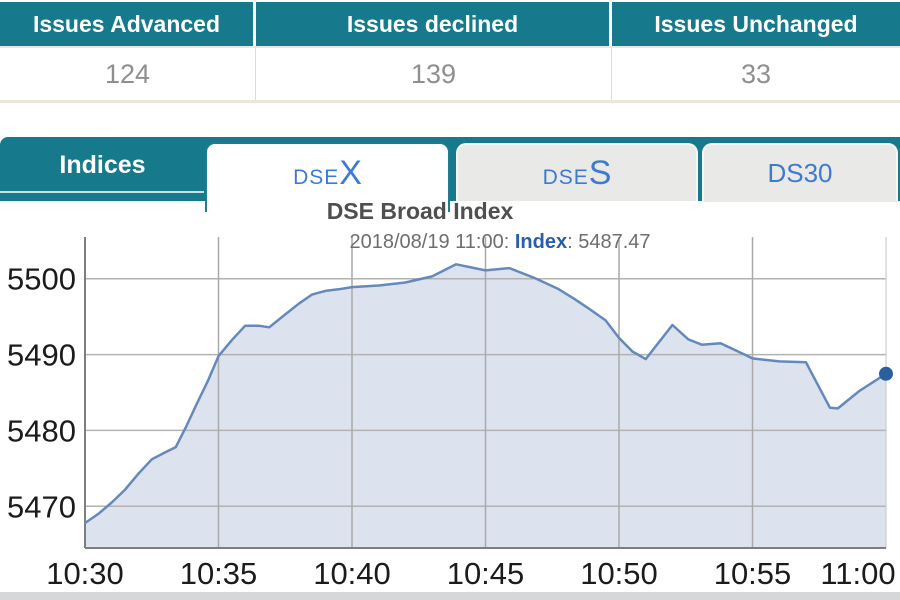  Describe the element at coordinates (420, 211) in the screenshot. I see `chart-title: DSE Broad Index` at that location.